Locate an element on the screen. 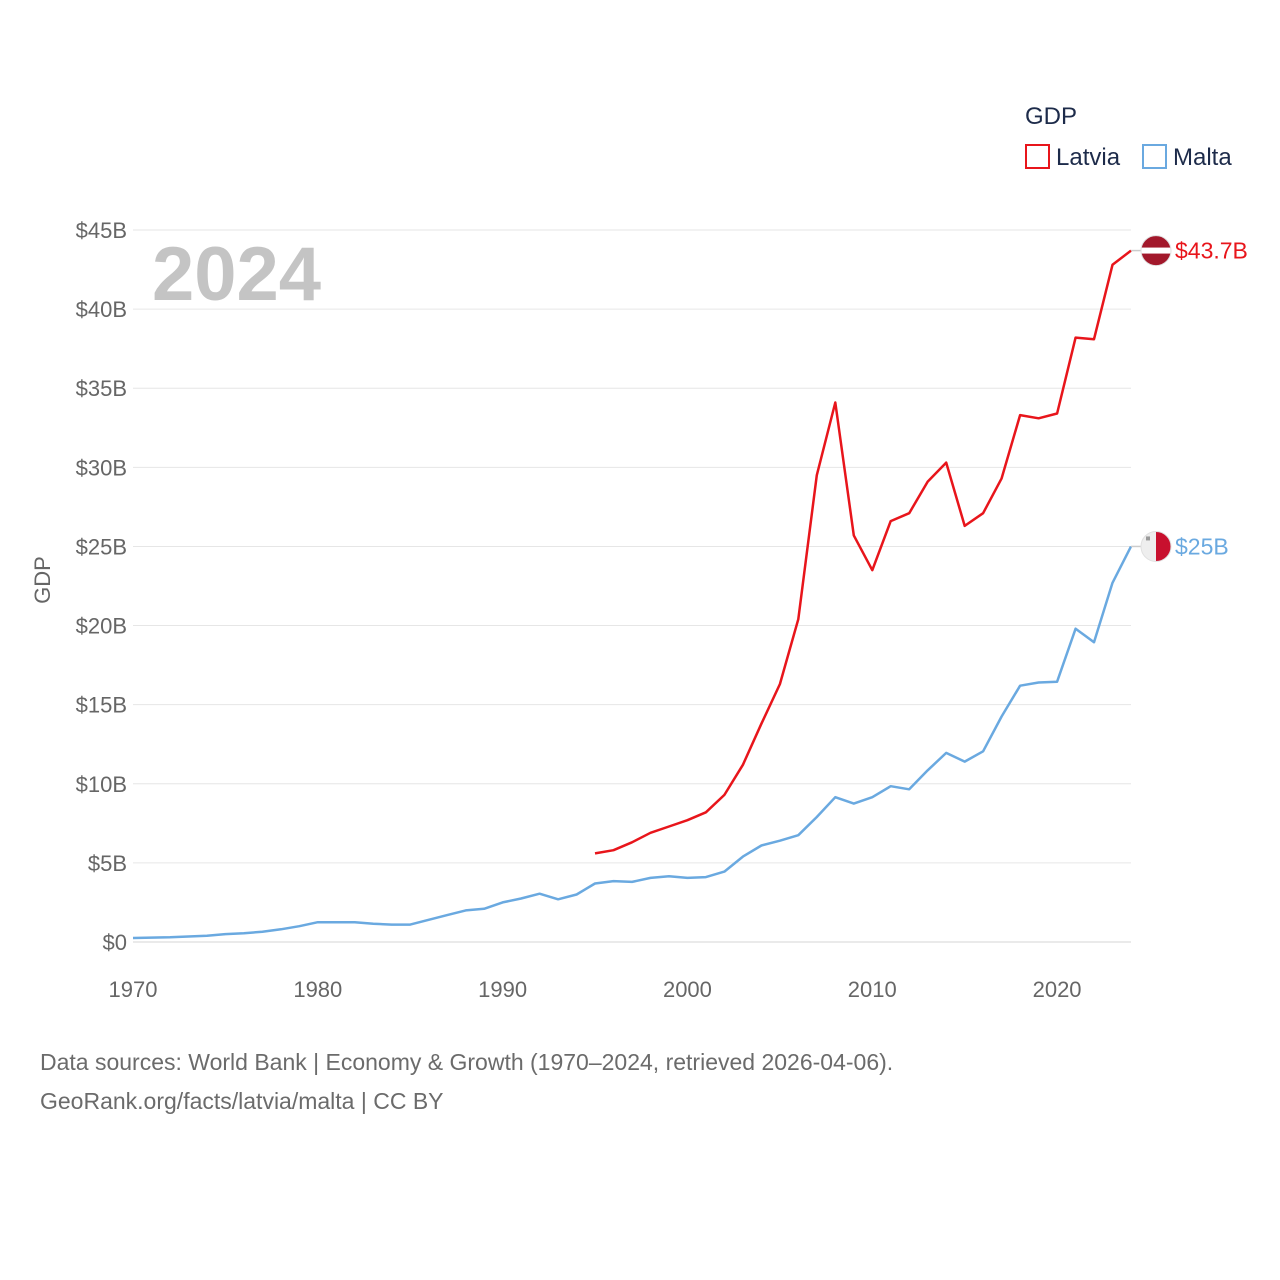  legend-title: GDP is located at coordinates (1051, 116).